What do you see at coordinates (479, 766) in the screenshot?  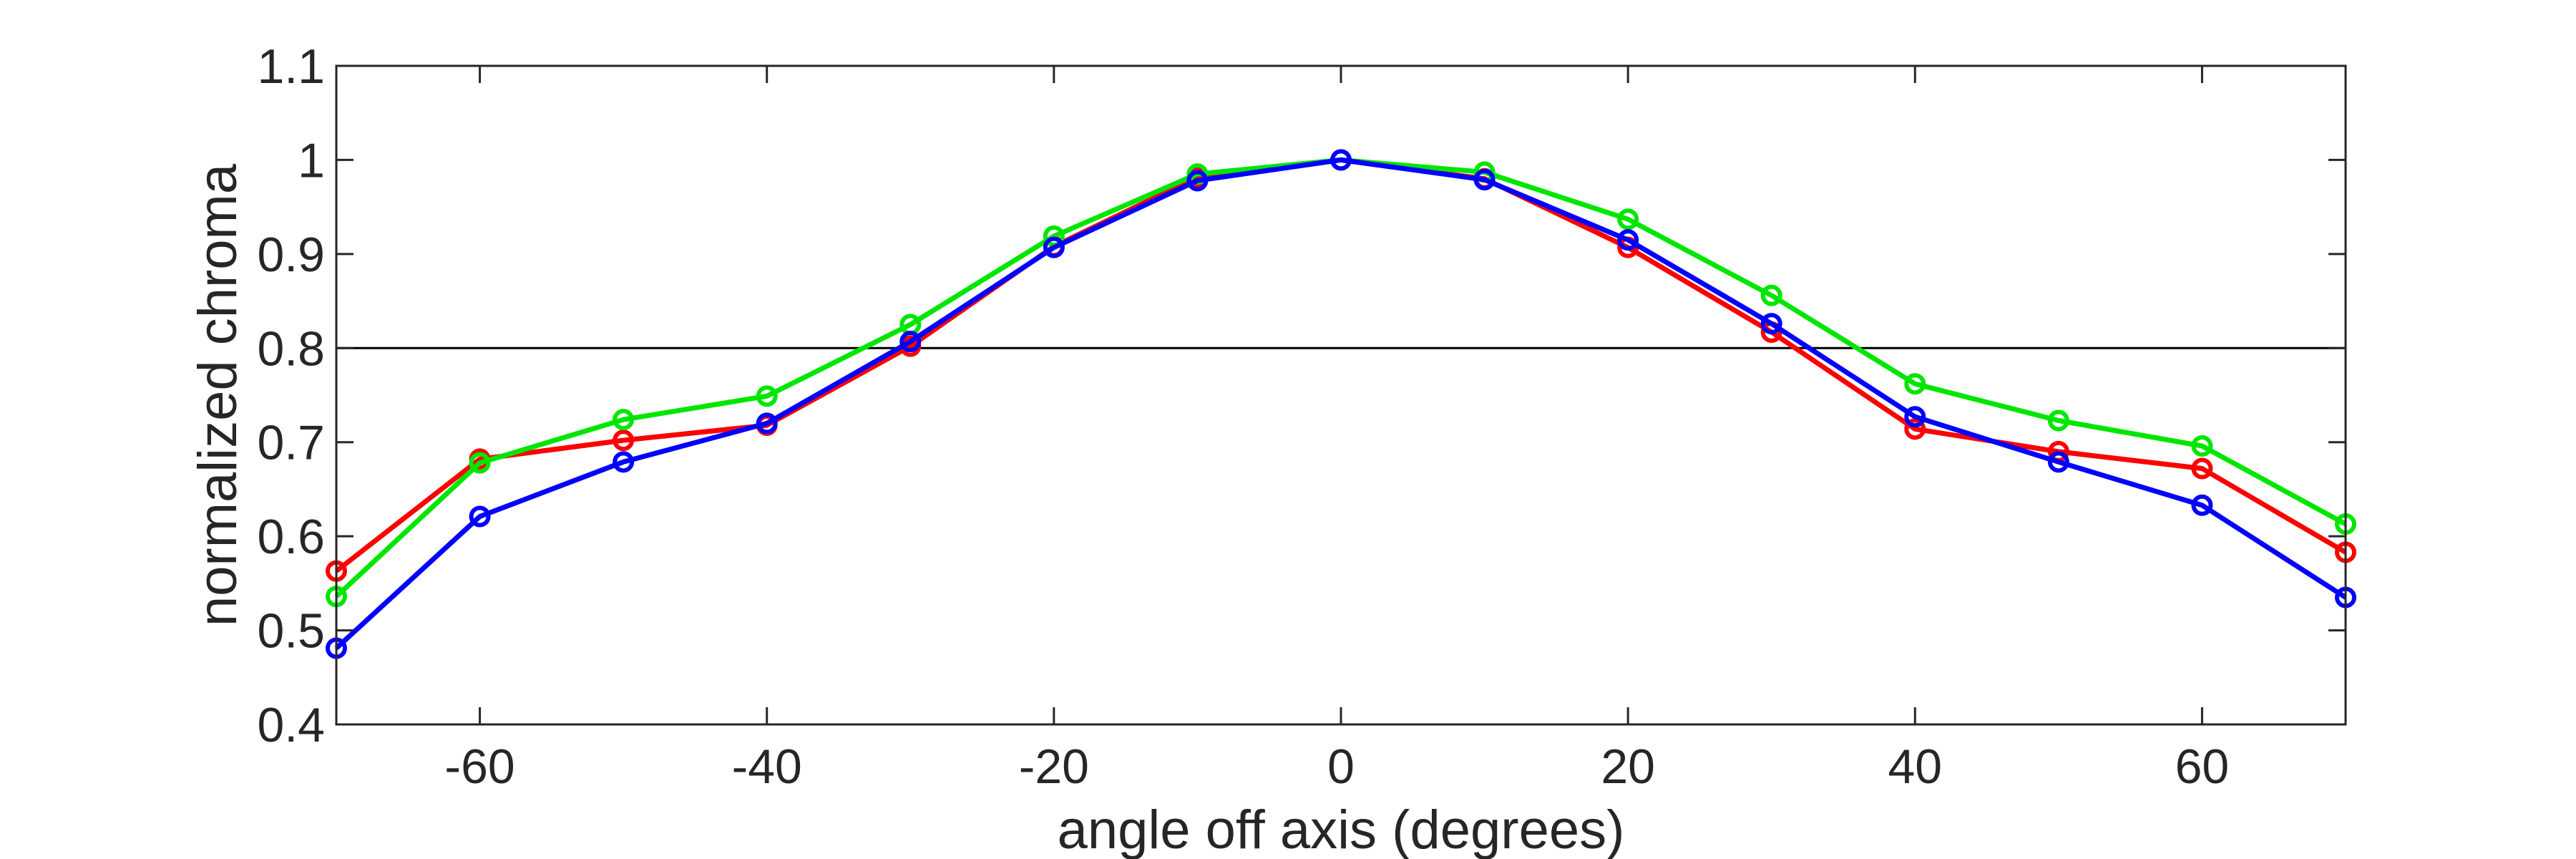 I see `x-tick-label: -60` at bounding box center [479, 766].